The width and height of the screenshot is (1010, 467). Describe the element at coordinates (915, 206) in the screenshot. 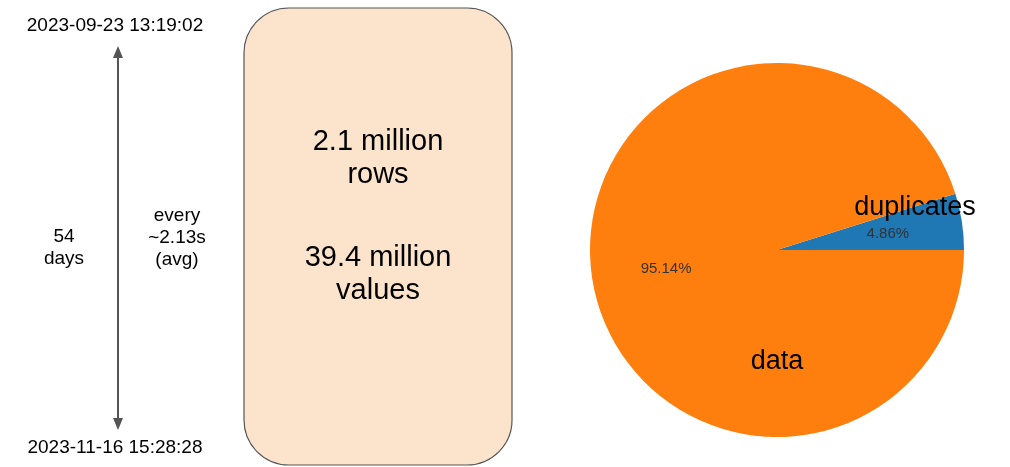

I see `slice-label: duplicates` at that location.